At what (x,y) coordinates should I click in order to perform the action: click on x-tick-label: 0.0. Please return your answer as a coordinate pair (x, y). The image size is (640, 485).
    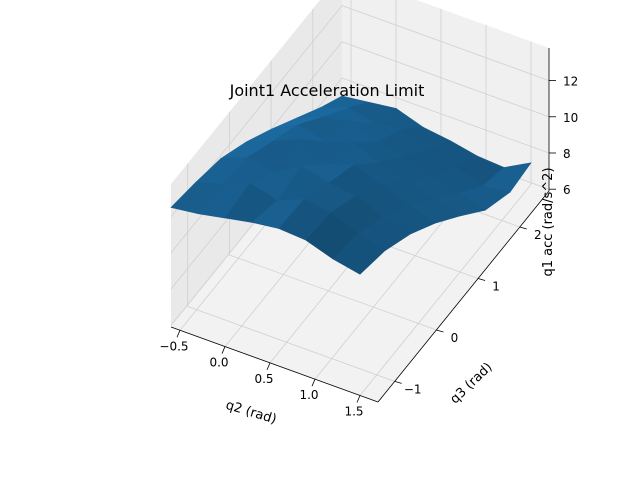
    Looking at the image, I should click on (218, 363).